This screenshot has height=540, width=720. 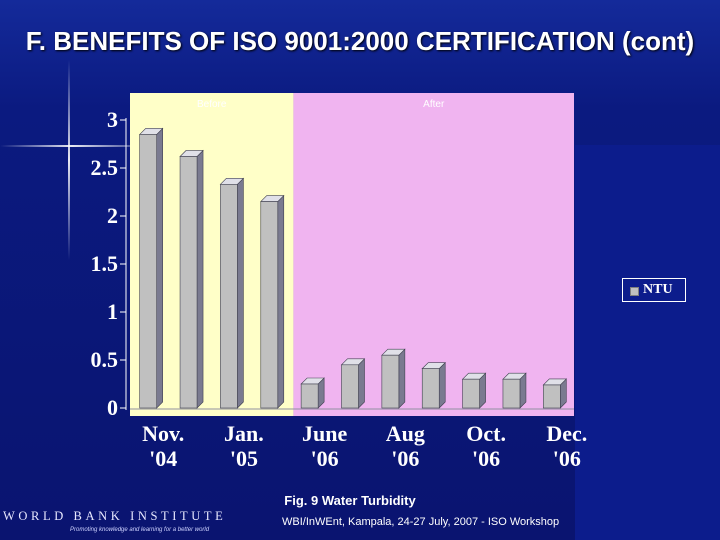 I want to click on y-tick-label: 1.5, so click(x=105, y=263).